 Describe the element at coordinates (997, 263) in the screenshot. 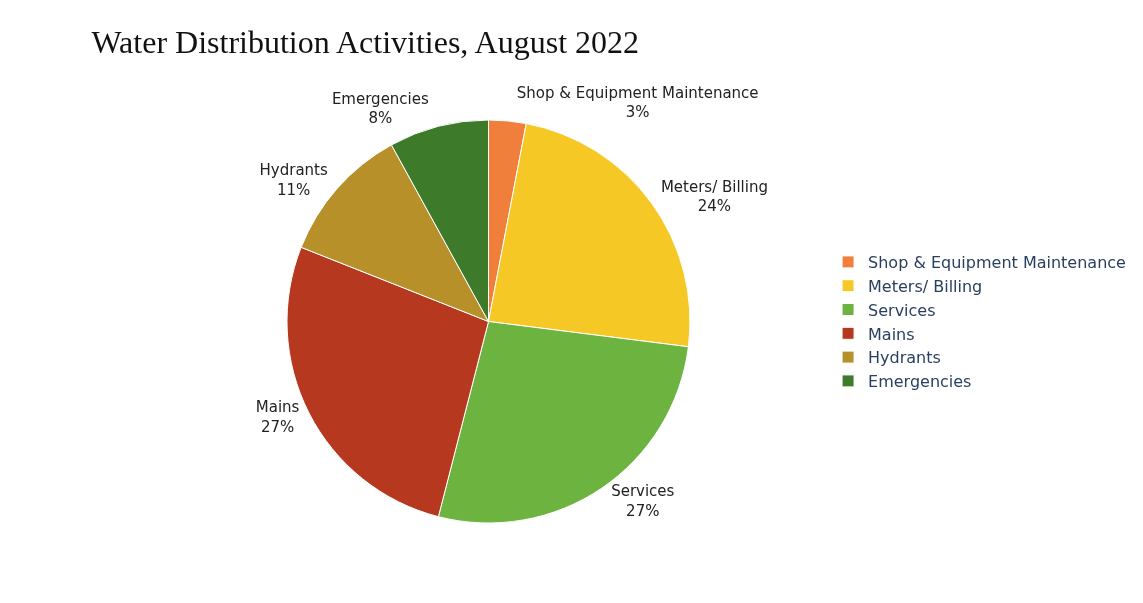

I see `legend-label: Shop & Equipment Maintenance` at that location.